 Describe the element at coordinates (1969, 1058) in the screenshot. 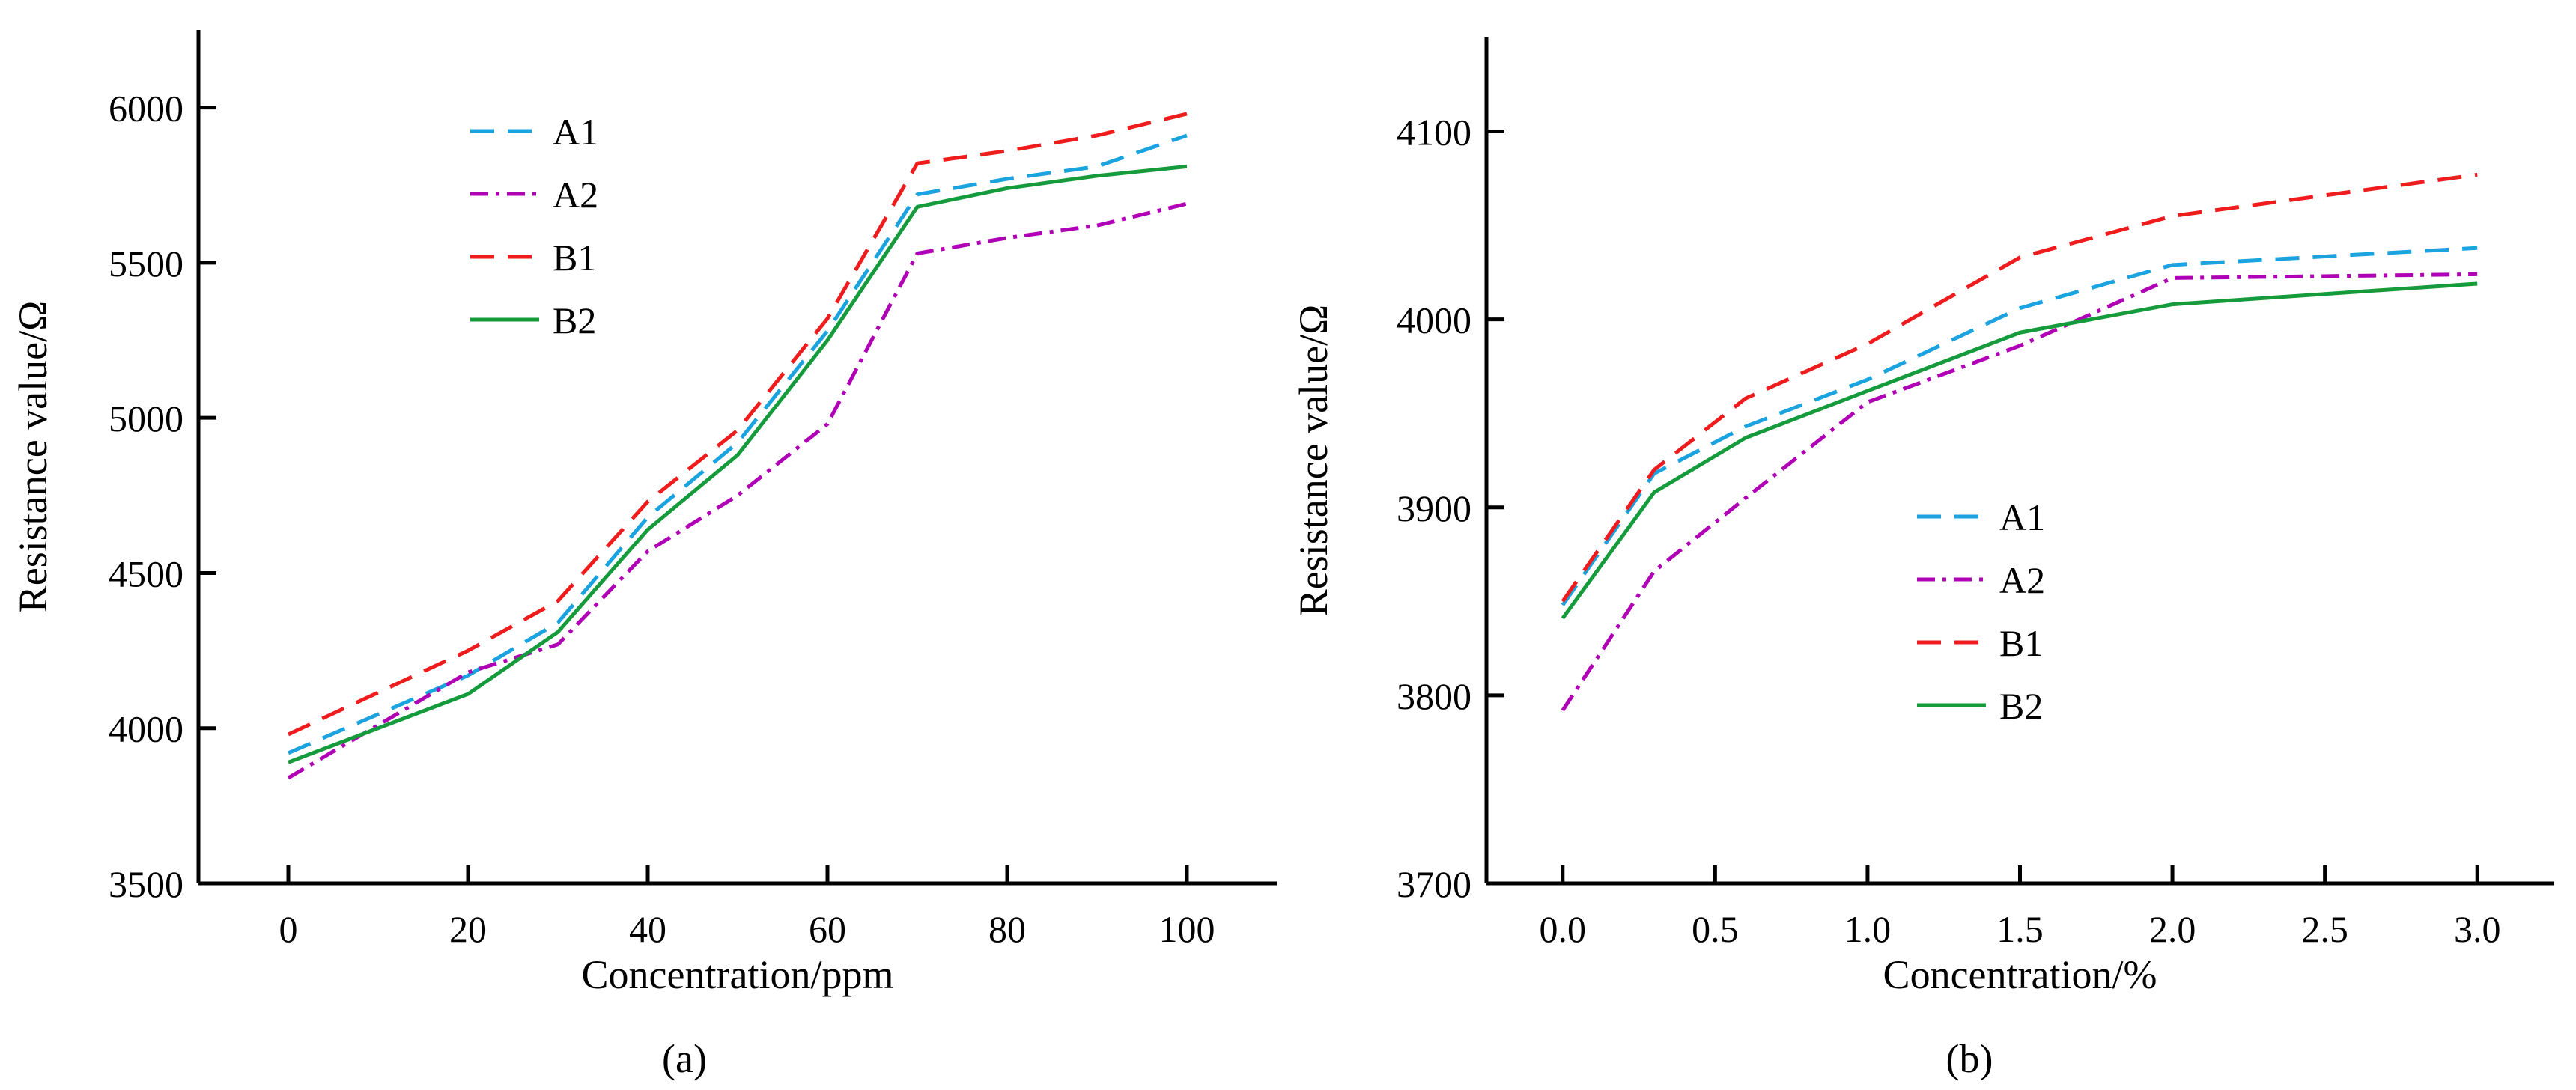

I see `panel-b-caption: (b)` at that location.